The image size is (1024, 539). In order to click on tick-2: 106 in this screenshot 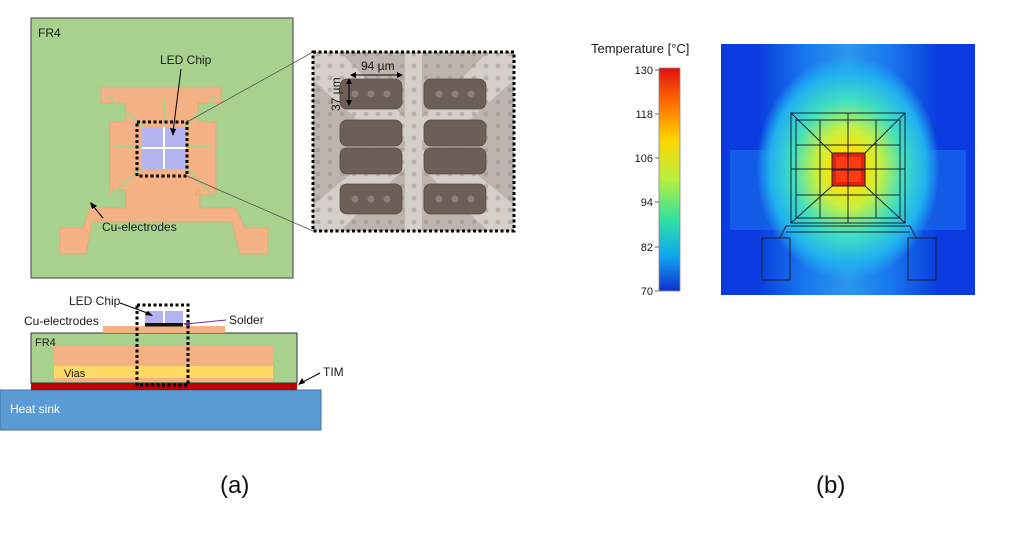, I will do `click(644, 159)`.